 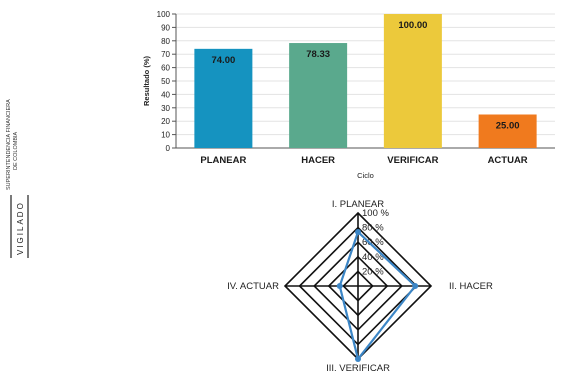 What do you see at coordinates (165, 54) in the screenshot?
I see `y-tick-label: 70` at bounding box center [165, 54].